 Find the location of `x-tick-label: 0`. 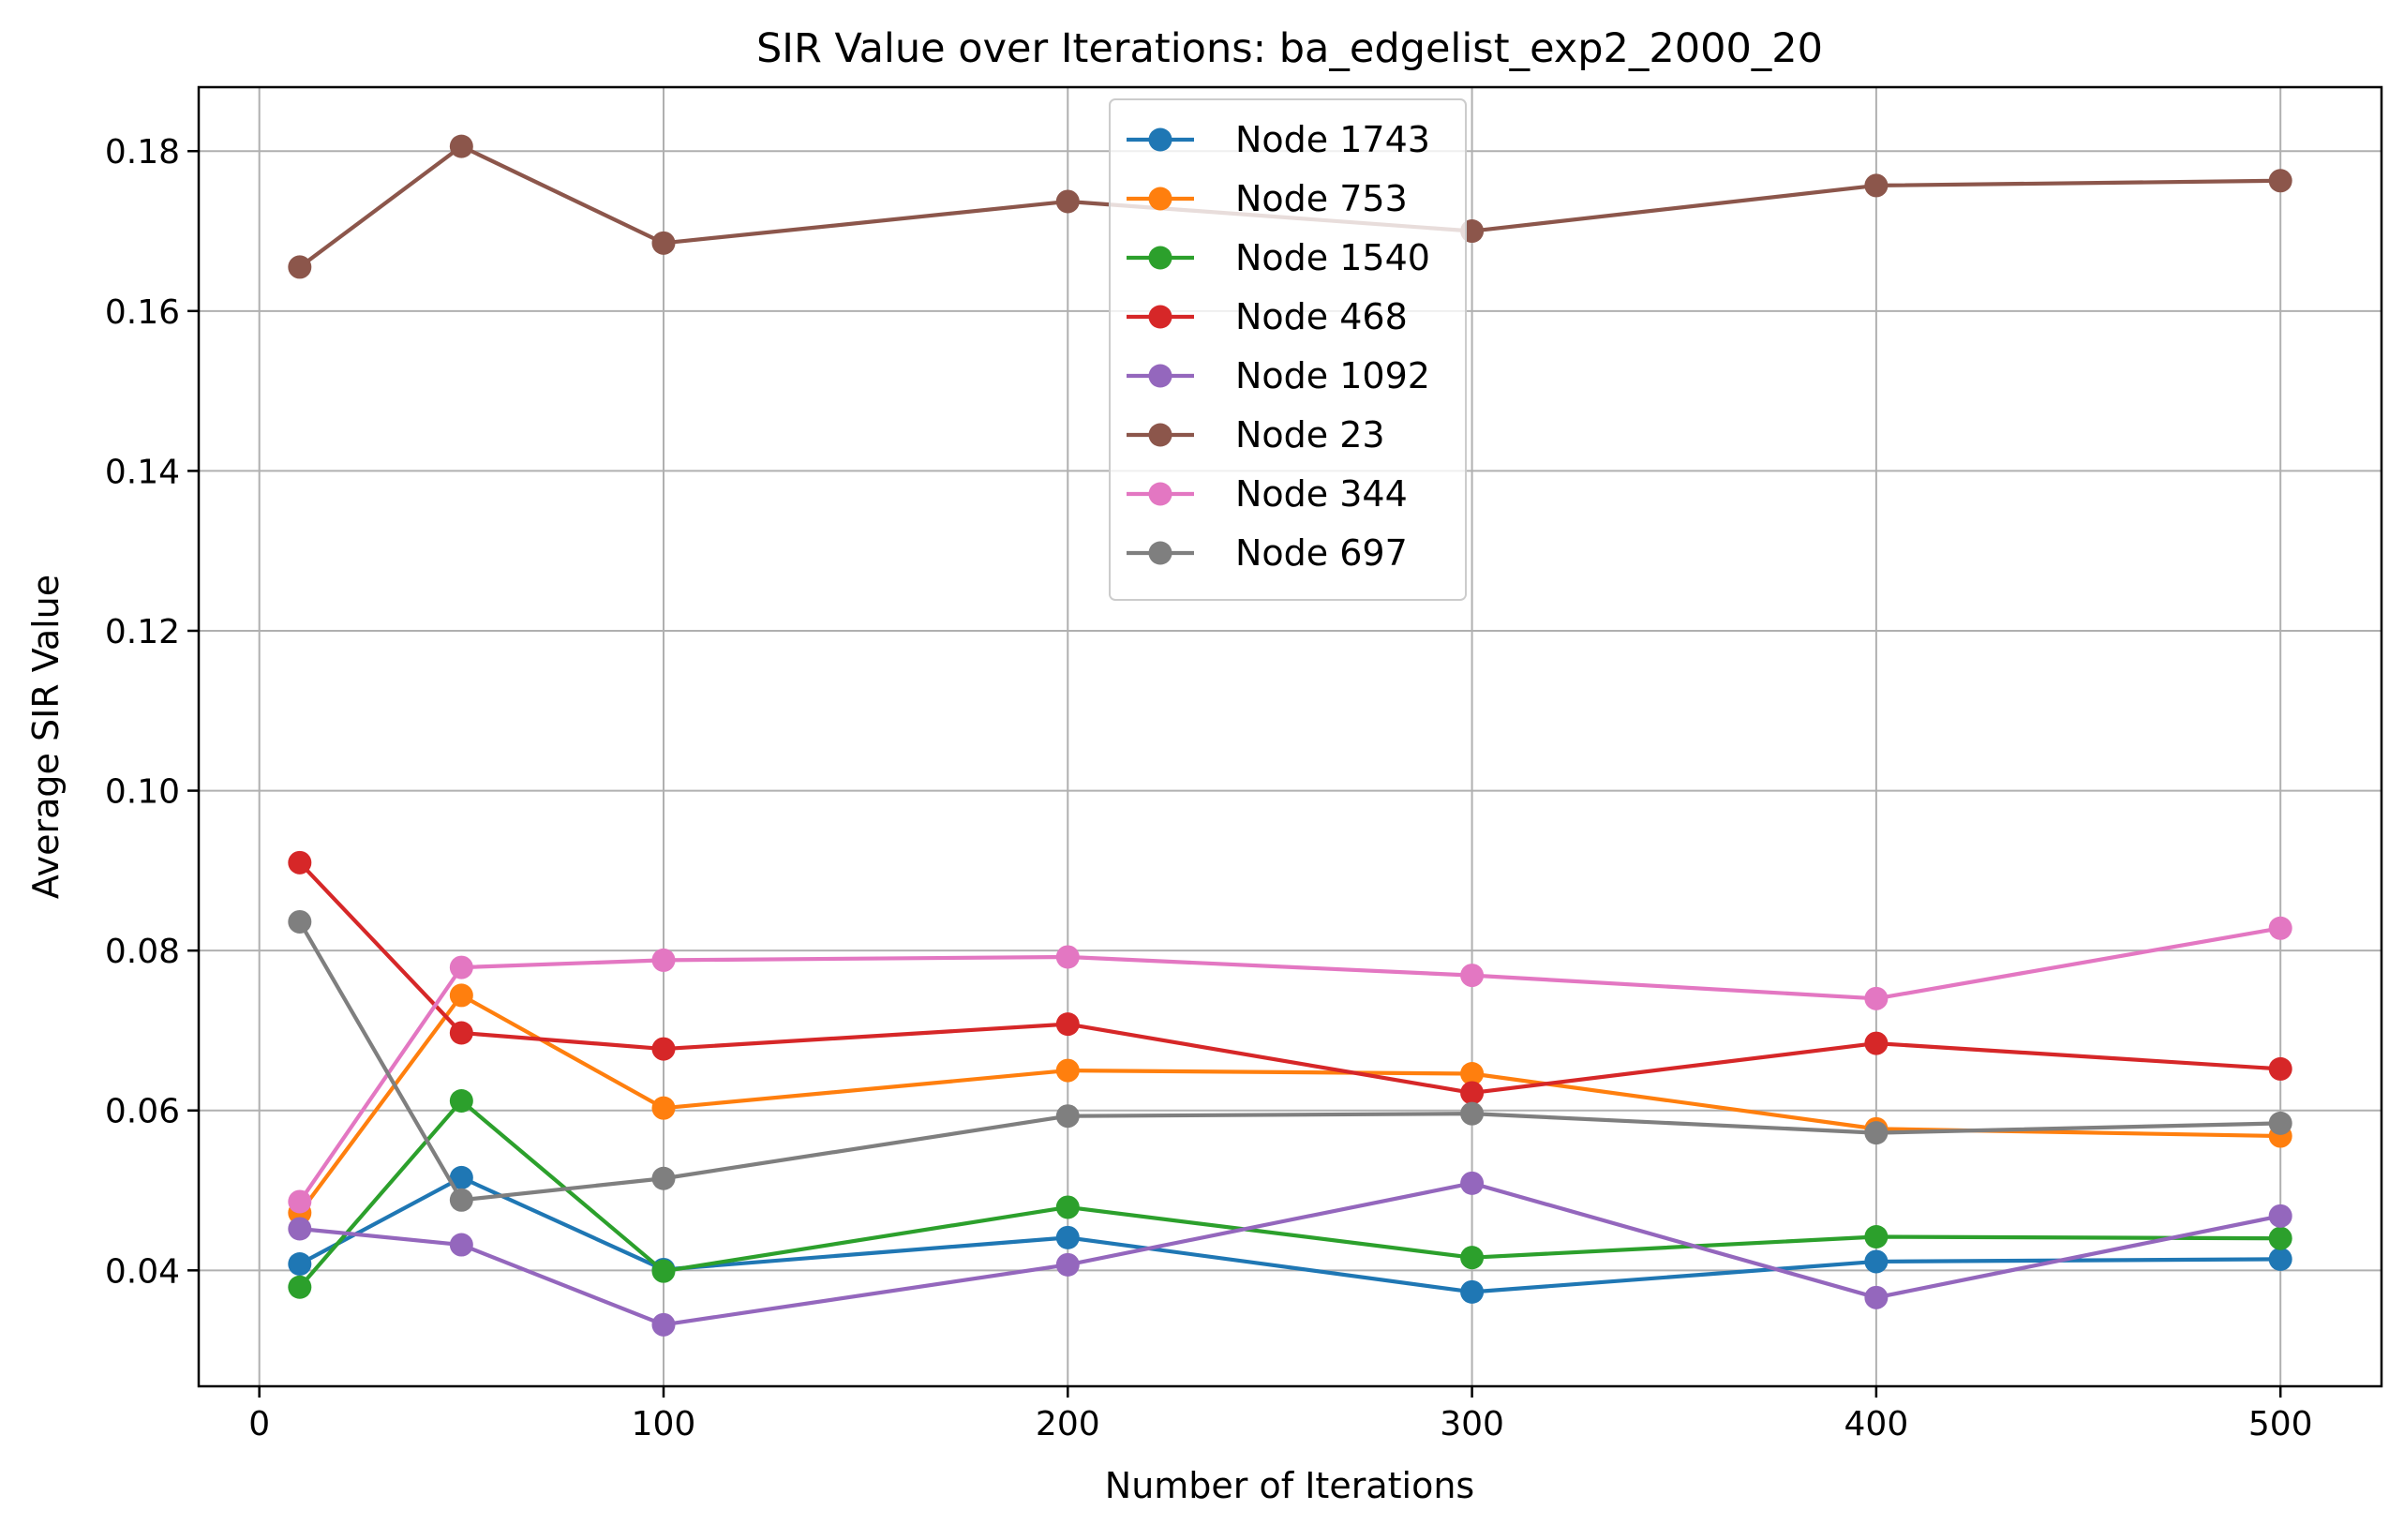

x-tick-label: 0 is located at coordinates (259, 1424).